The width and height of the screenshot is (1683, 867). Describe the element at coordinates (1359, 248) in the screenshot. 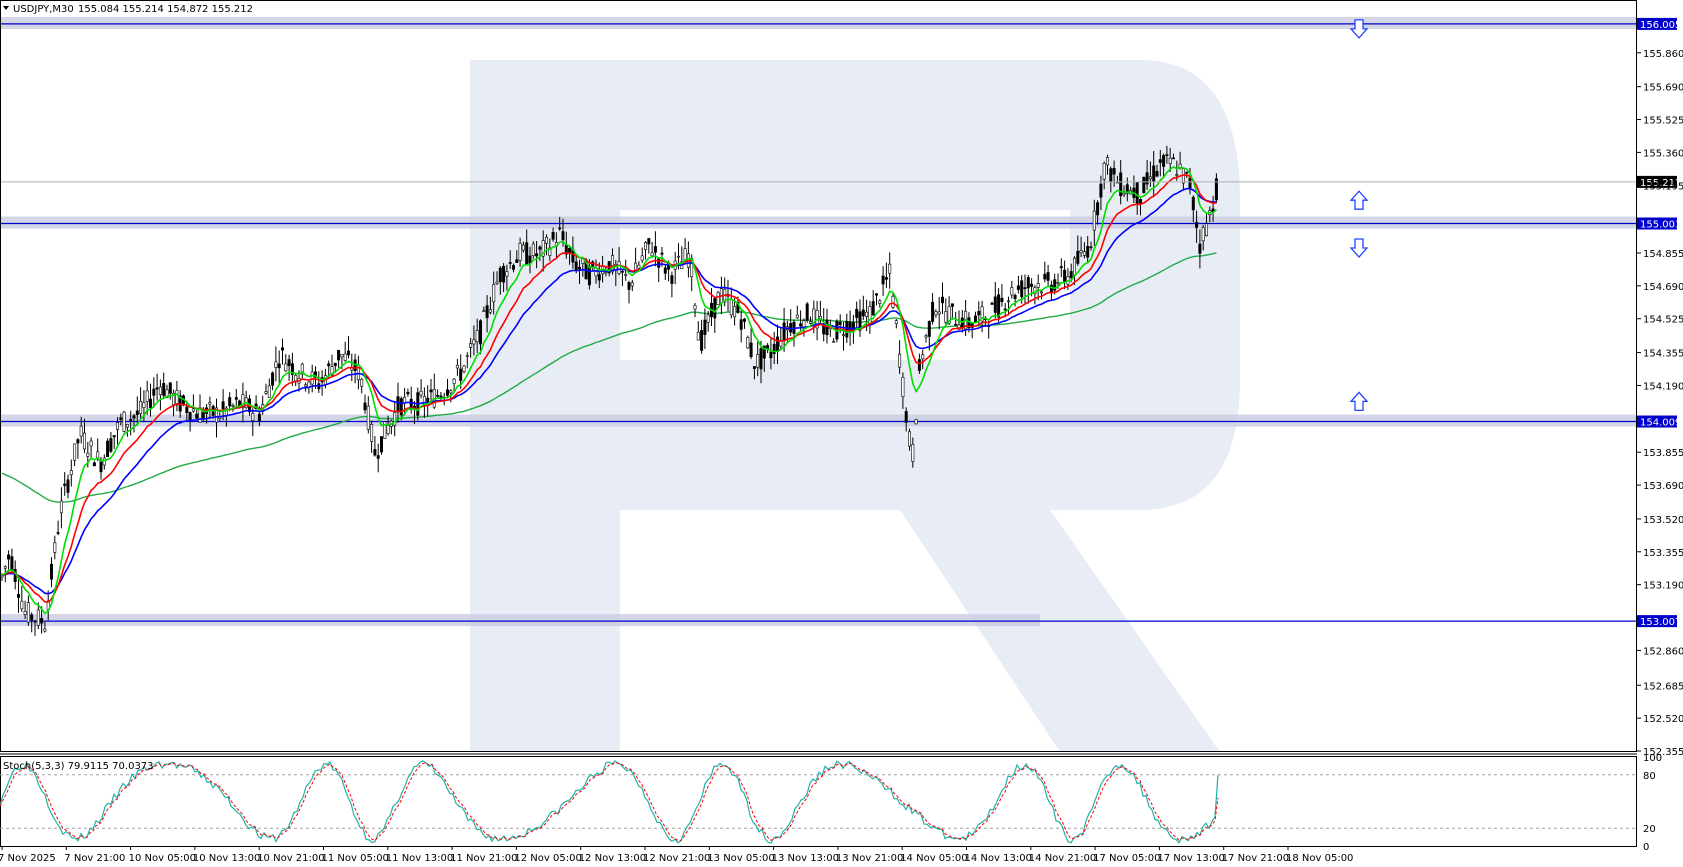

I see `arrow-down-icon` at that location.